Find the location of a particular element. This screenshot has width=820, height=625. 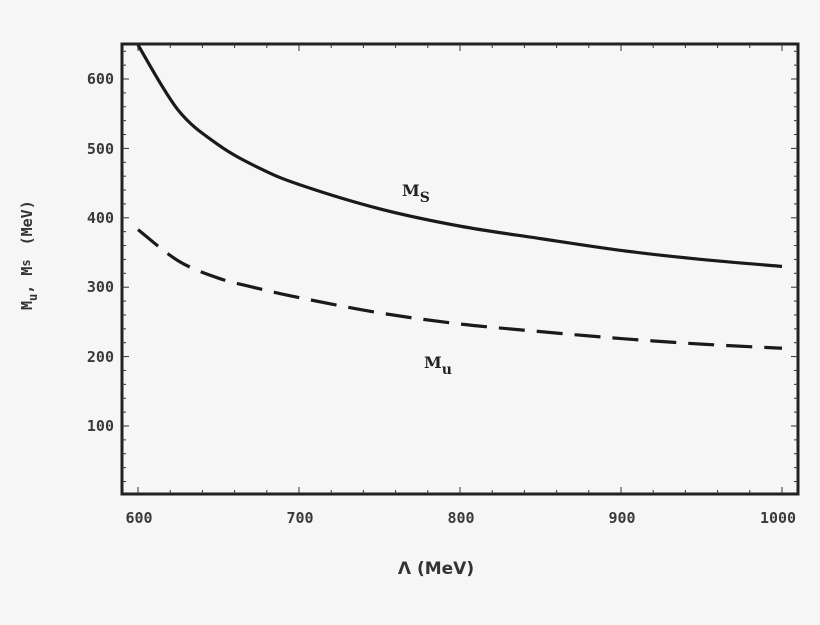

svg-text:Mu, Ms(MeV): Mu, Ms (MeV) is located at coordinates (29, 255).